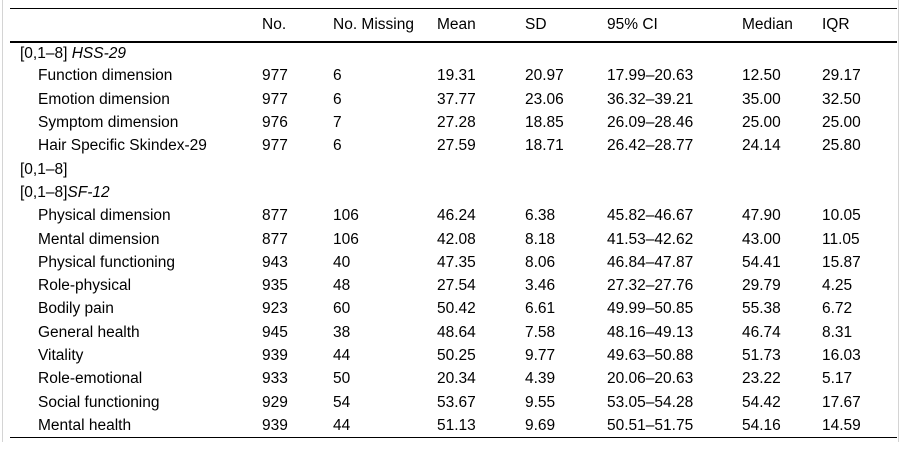 Image resolution: width=910 pixels, height=453 pixels. I want to click on row-label: Physical dimension, so click(104, 216).